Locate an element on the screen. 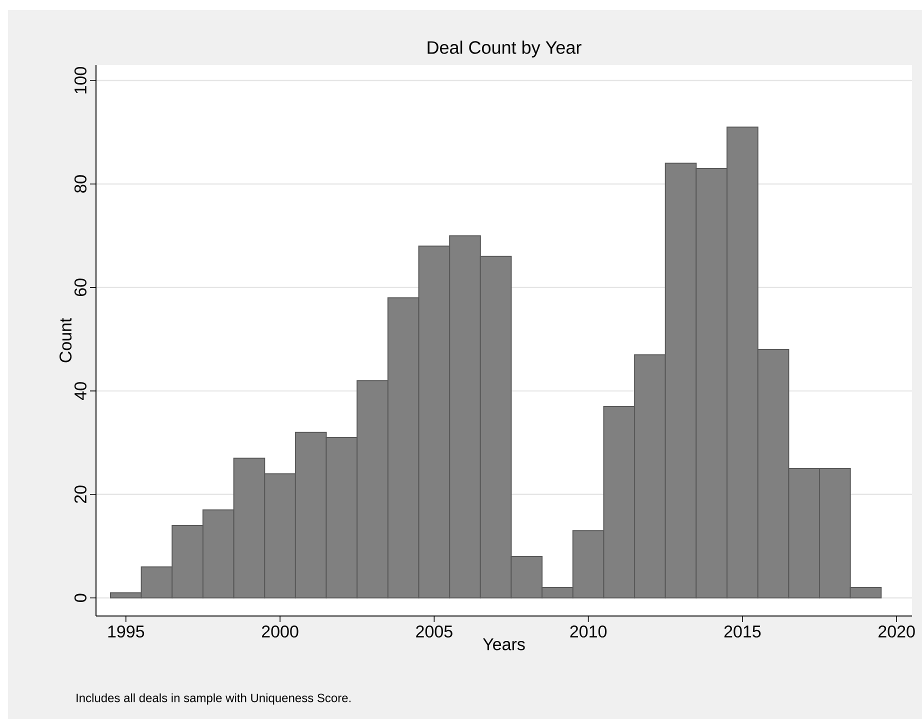 The image size is (922, 719). y-tick-label: 60 is located at coordinates (80, 287).